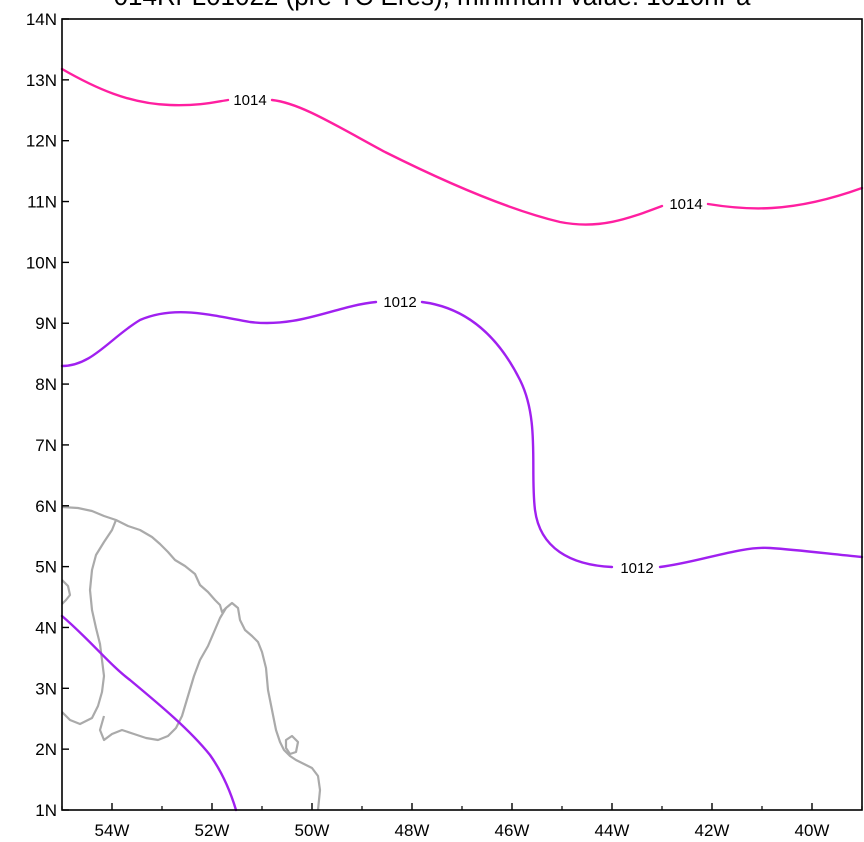 The height and width of the screenshot is (842, 864). I want to click on lon-tick-label: 46W, so click(512, 830).